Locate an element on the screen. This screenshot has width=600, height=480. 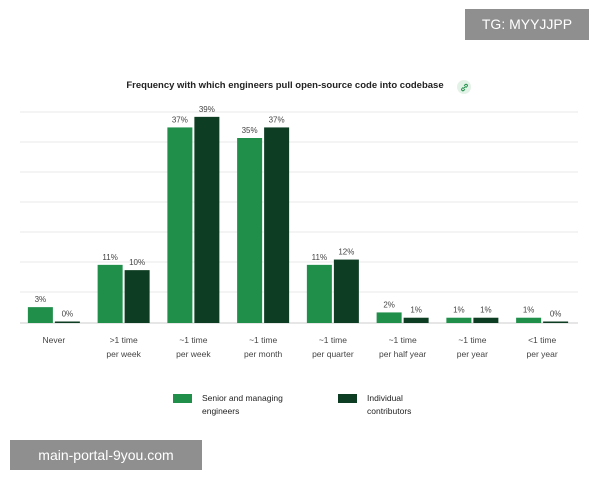
x-tick-label-c6-l1: per year is located at coordinates (472, 354).